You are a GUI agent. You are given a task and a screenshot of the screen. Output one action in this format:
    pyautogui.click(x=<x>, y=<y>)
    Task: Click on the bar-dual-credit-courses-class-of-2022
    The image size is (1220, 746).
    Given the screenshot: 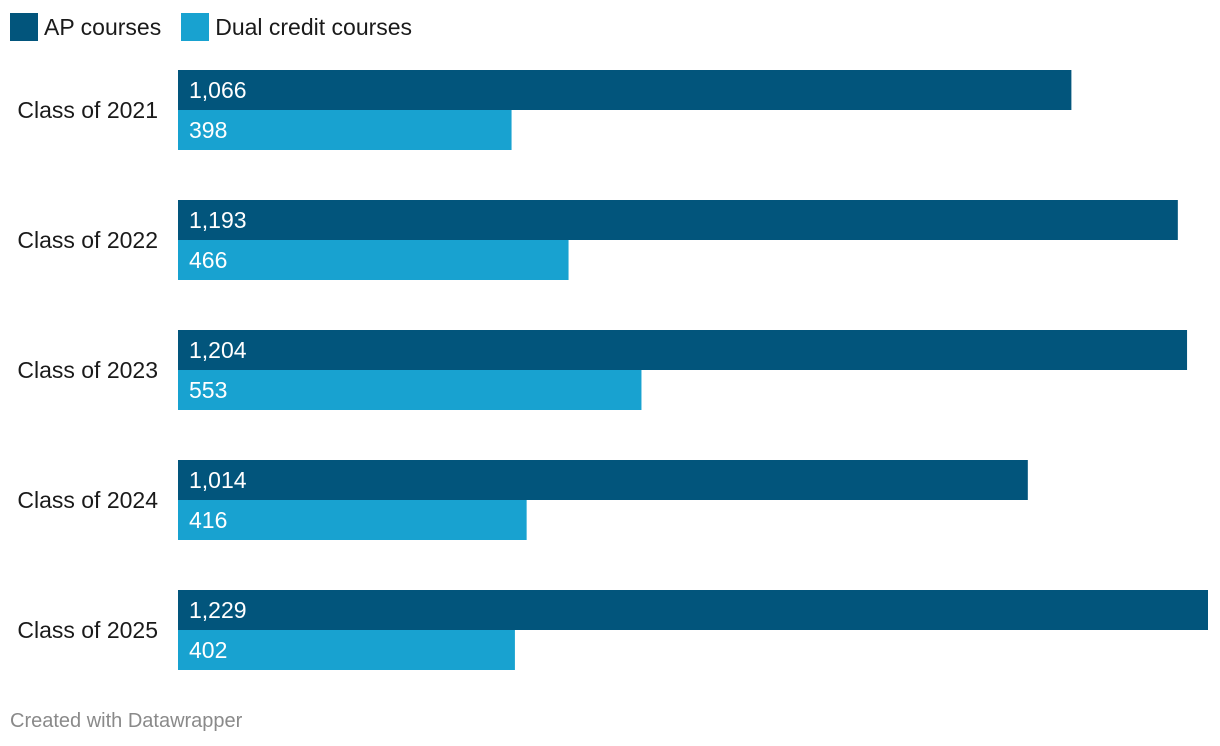 What is the action you would take?
    pyautogui.click(x=373, y=260)
    